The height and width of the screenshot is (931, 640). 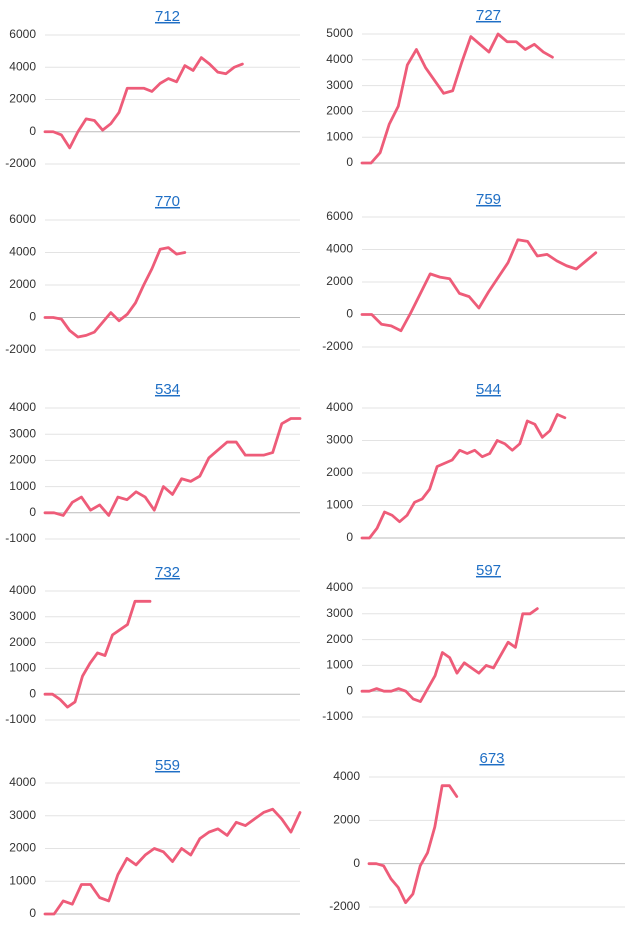 I want to click on chart-title: 732, so click(x=167, y=572).